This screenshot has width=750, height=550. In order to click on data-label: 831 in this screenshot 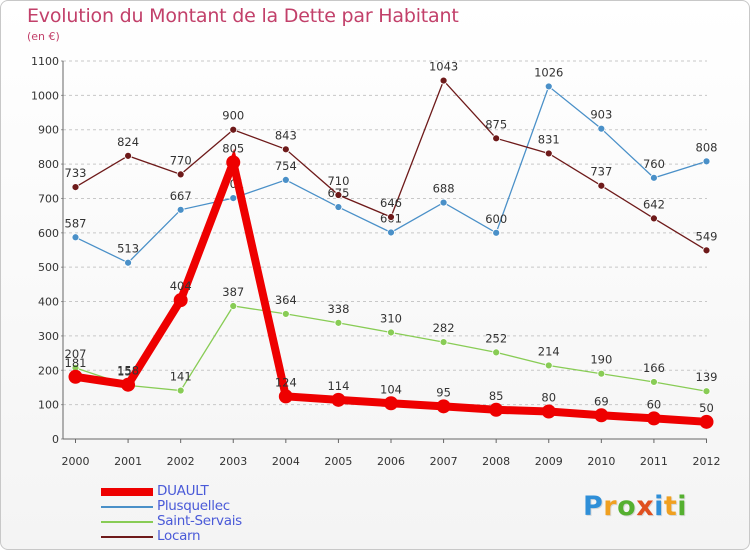, I will do `click(549, 139)`.